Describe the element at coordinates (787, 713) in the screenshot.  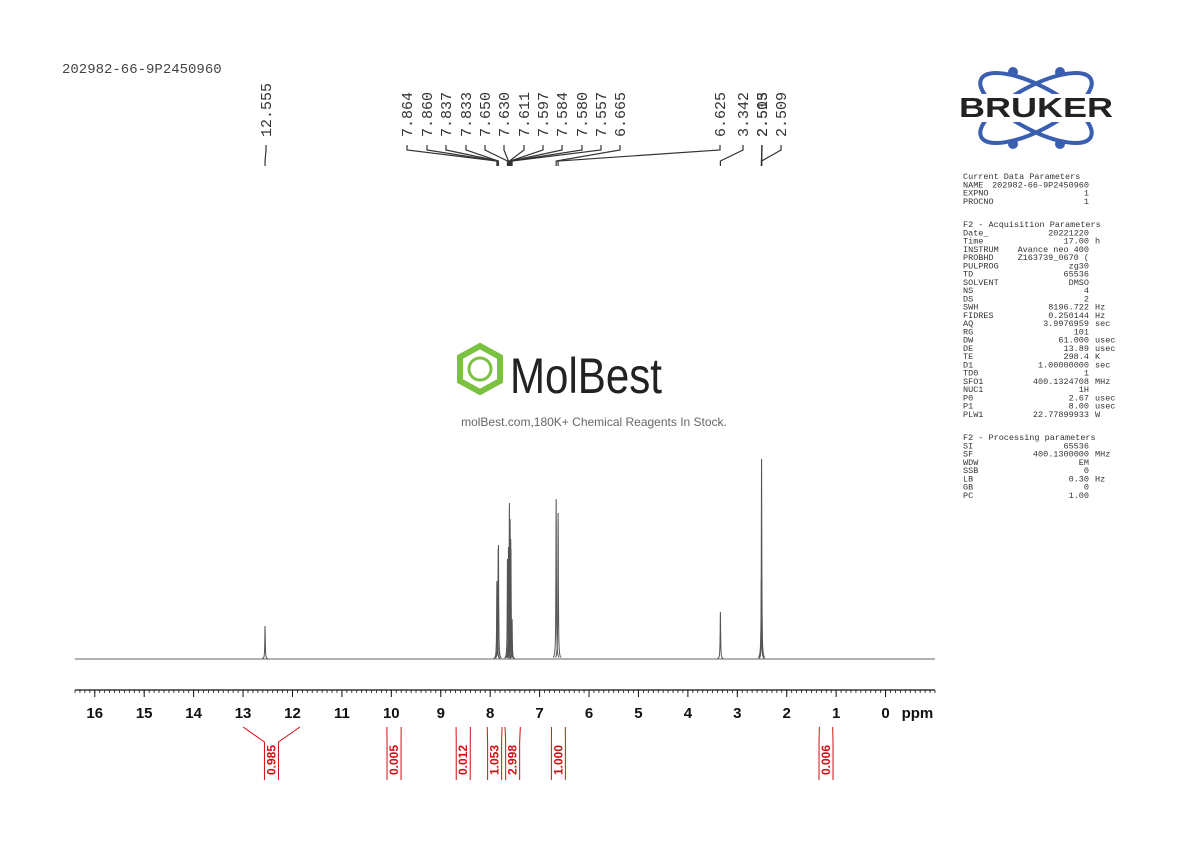
I see `x-tick-label: 2` at that location.